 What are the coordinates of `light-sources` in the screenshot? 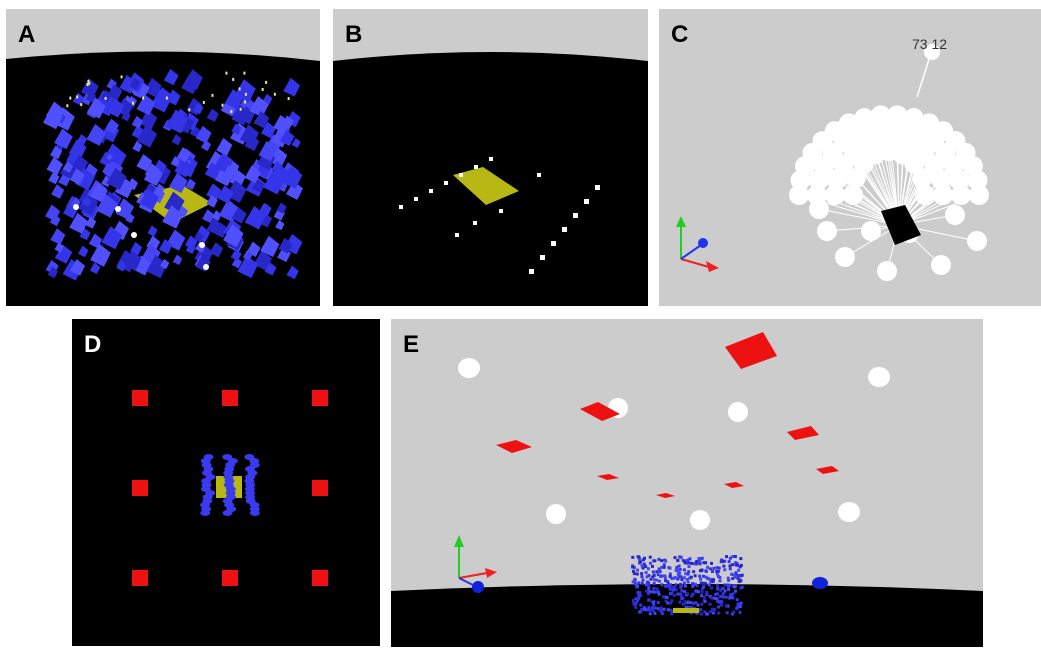 It's located at (667, 415).